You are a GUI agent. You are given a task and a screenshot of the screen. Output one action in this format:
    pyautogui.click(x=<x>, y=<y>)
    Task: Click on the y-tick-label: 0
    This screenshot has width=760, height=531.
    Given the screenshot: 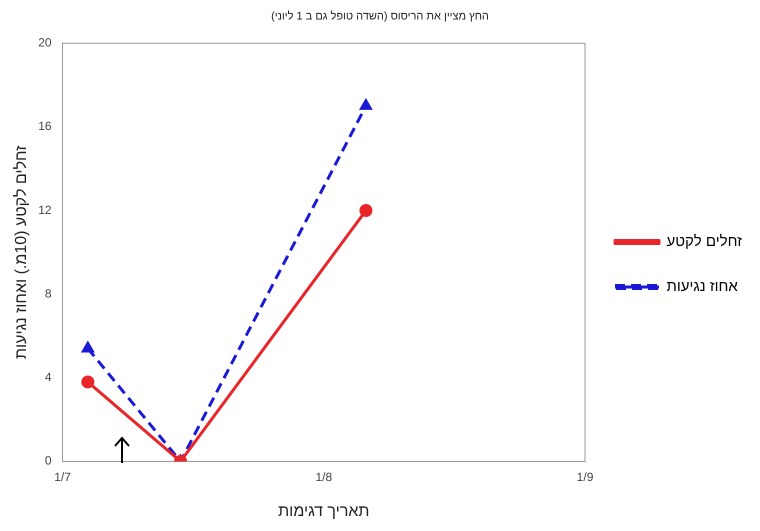 What is the action you would take?
    pyautogui.click(x=48, y=461)
    